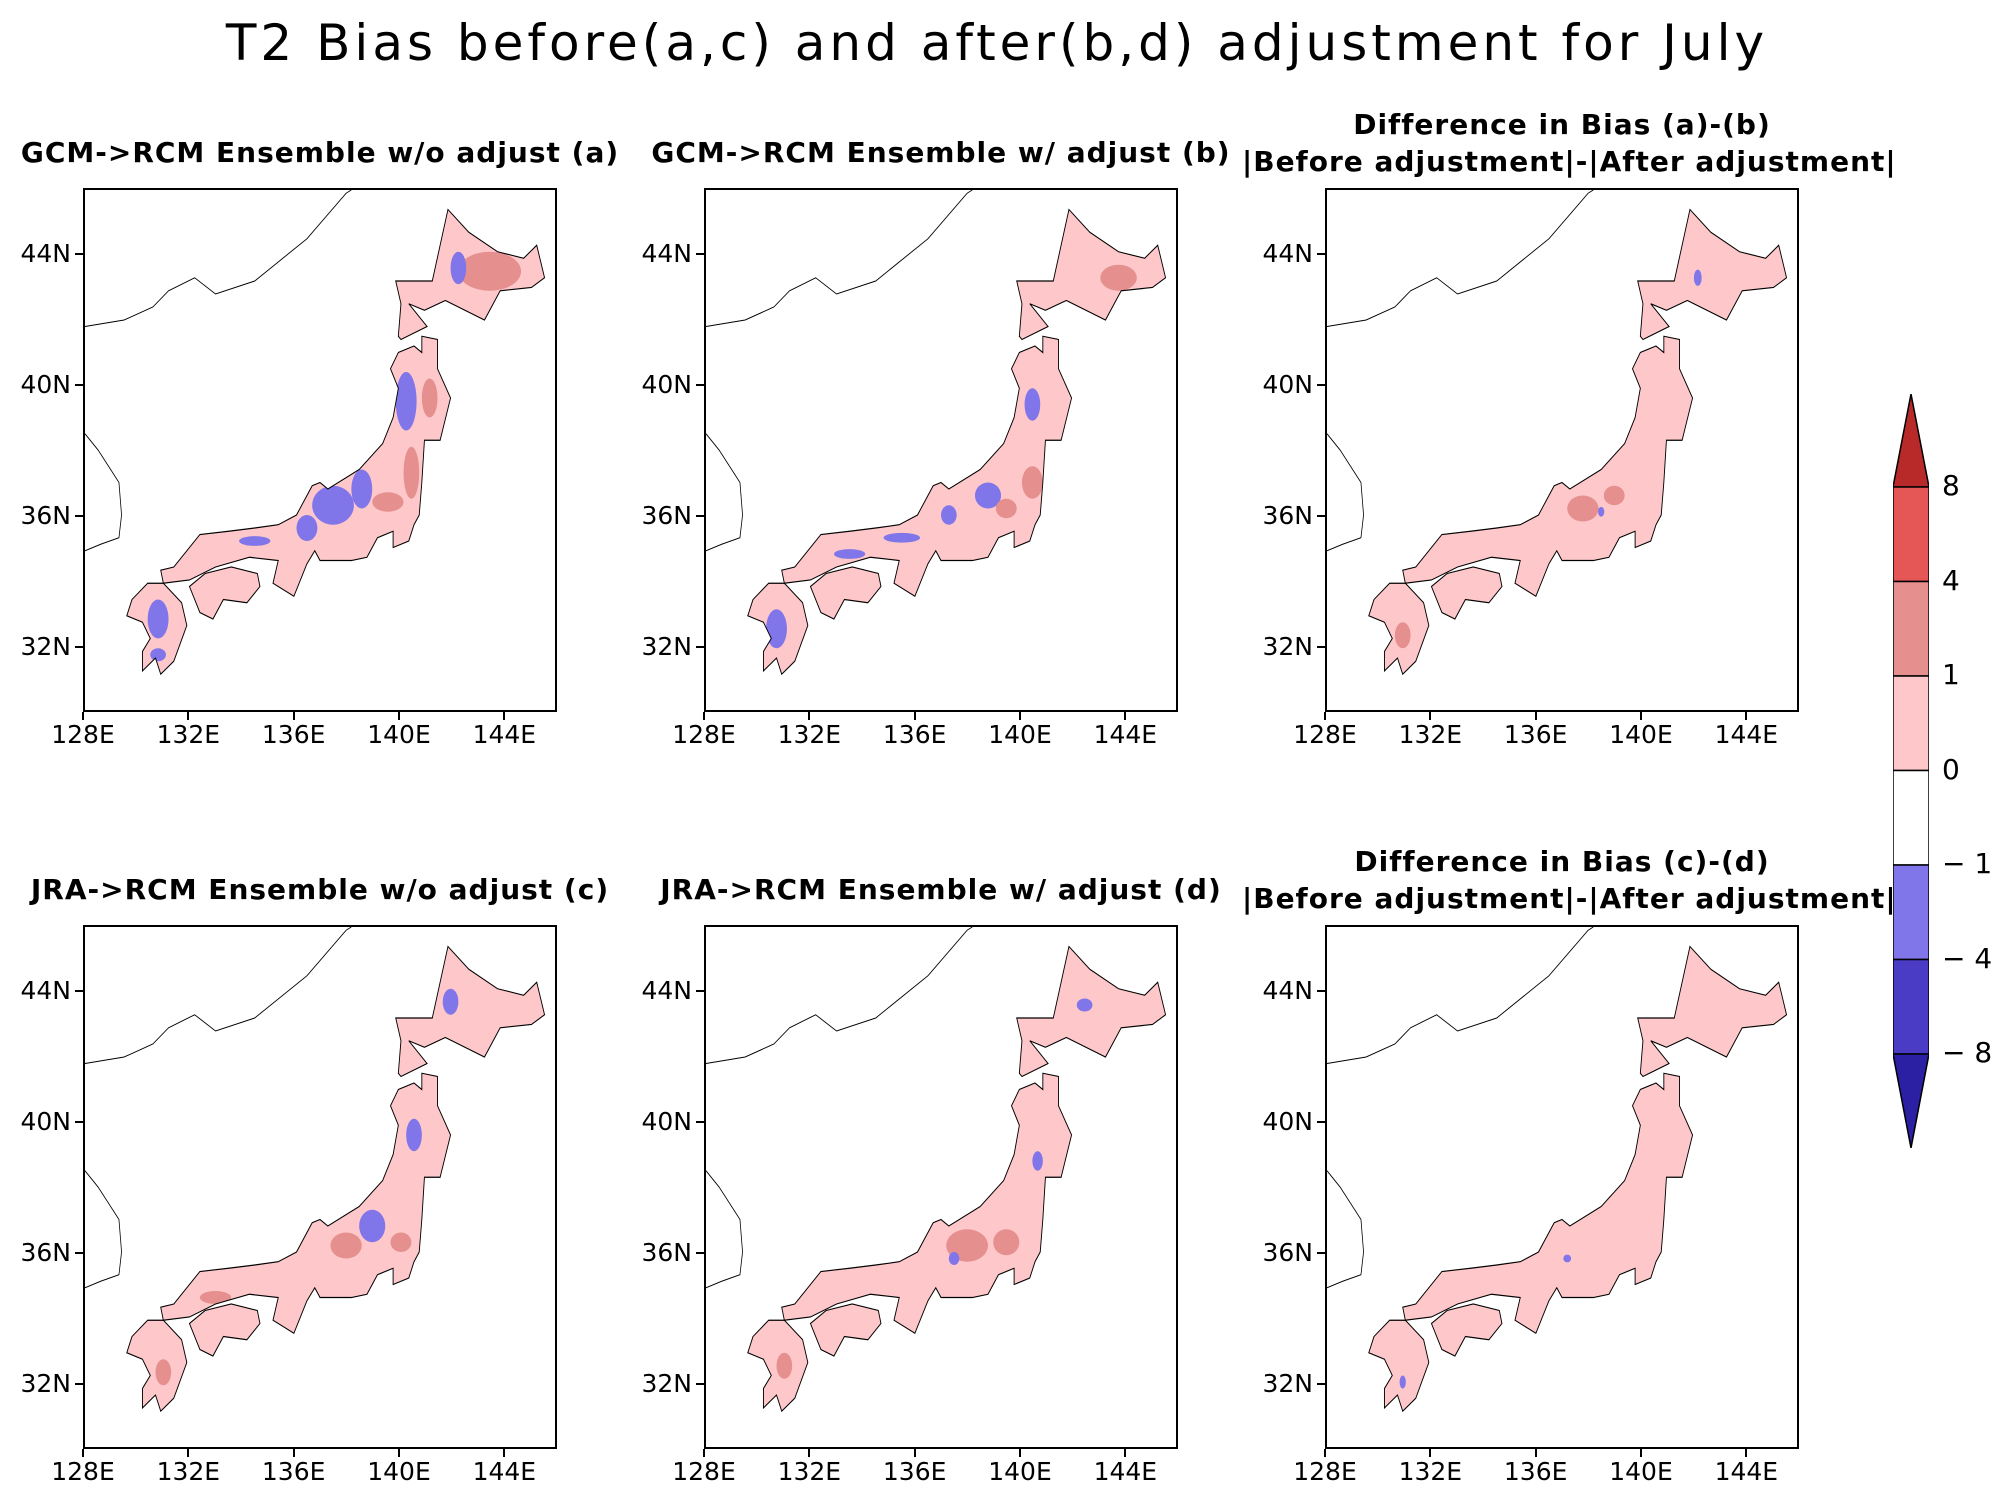 The image size is (1994, 1495). I want to click on y-tick-label: 36N, so click(45, 1252).